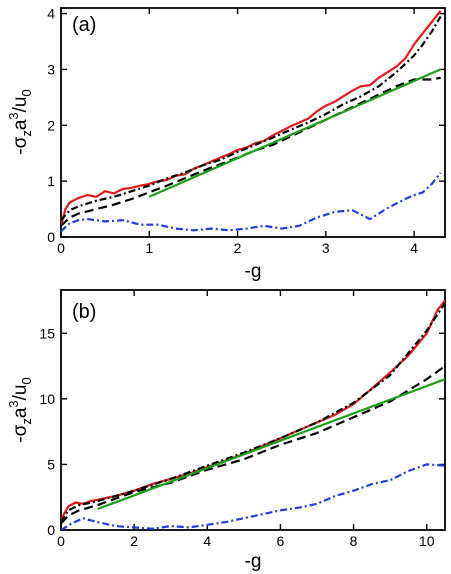  Describe the element at coordinates (26, 133) in the screenshot. I see `y-label-a-sub1: z` at that location.